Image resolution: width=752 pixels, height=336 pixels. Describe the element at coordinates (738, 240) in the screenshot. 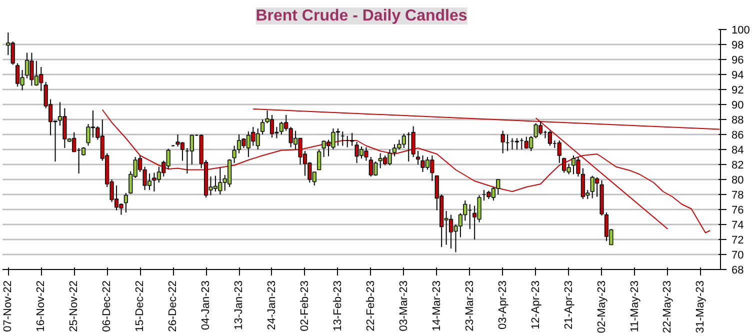

I see `y-tick-label: 72` at that location.